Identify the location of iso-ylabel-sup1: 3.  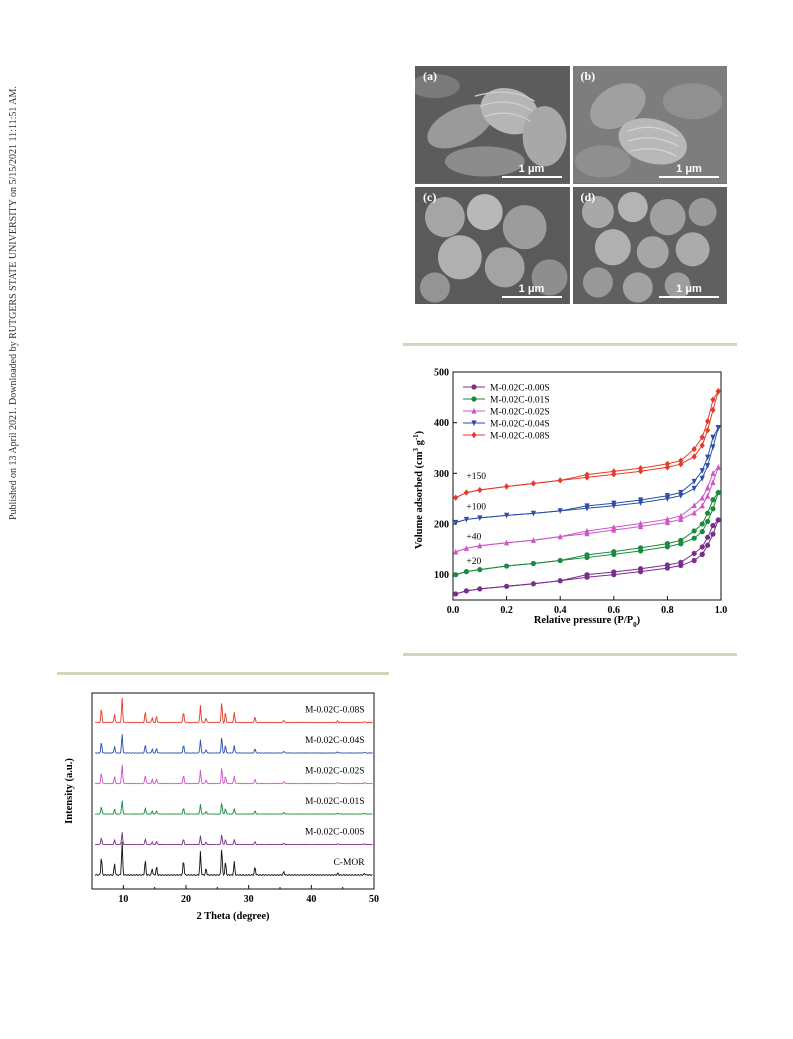
(416, 450).